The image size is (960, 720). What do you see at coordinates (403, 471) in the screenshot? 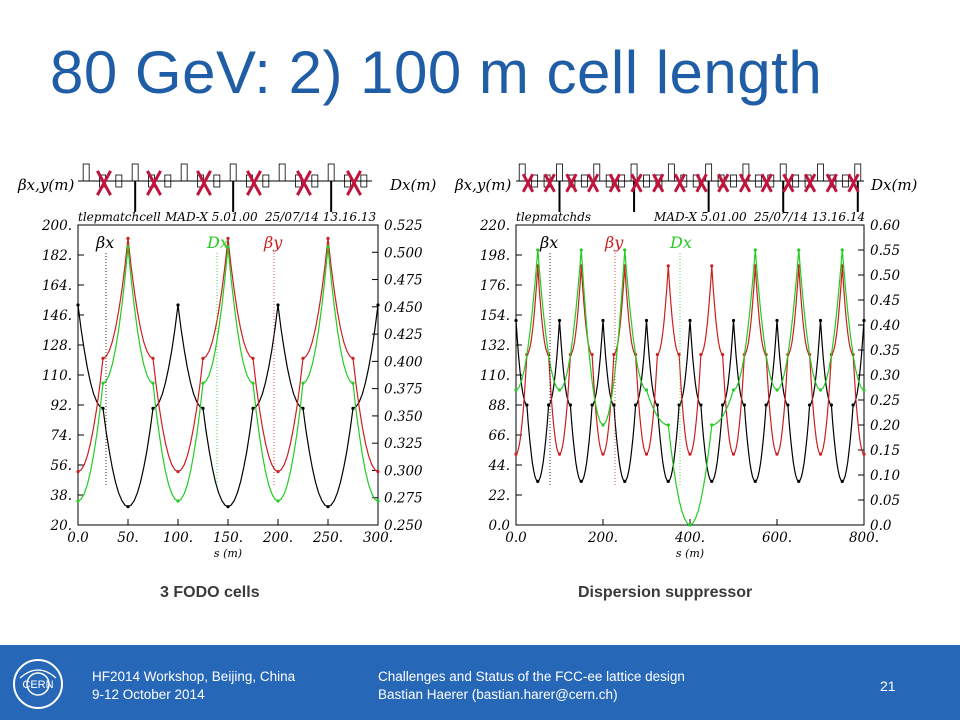
I see `y-right-tick-label: 0.300` at bounding box center [403, 471].